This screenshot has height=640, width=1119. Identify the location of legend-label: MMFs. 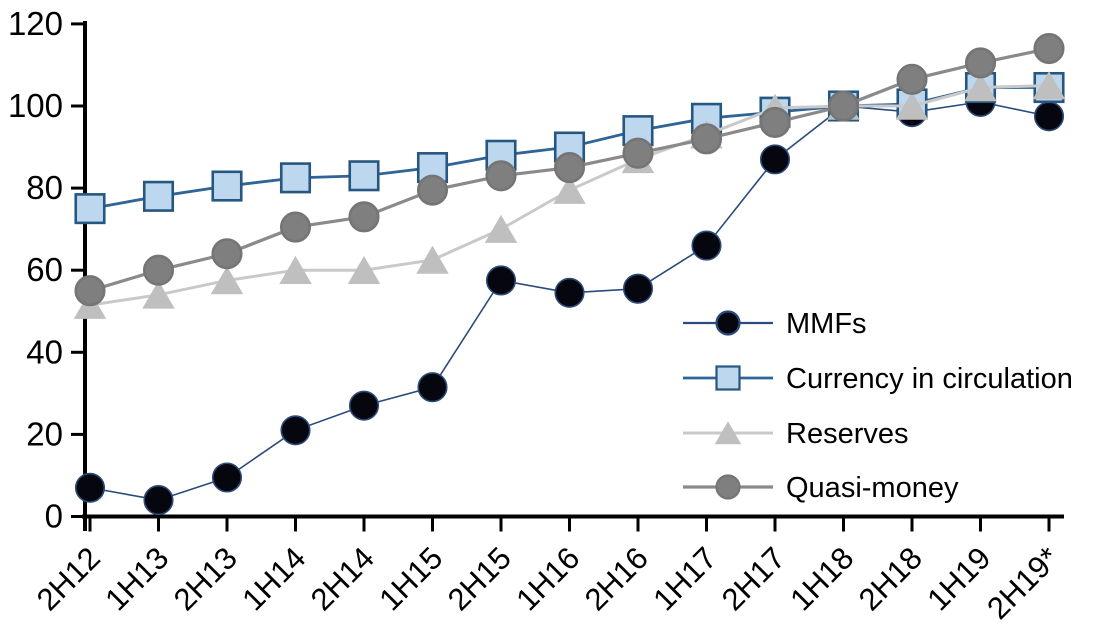
(826, 324).